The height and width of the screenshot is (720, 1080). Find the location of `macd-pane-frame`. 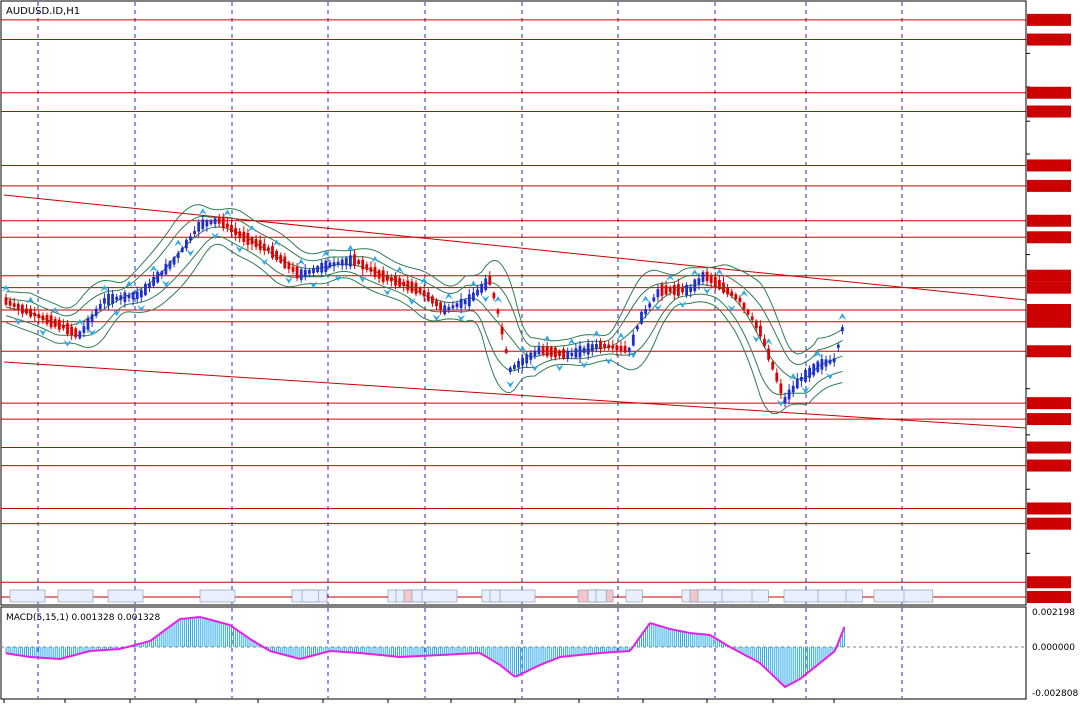

macd-pane-frame is located at coordinates (513, 653).